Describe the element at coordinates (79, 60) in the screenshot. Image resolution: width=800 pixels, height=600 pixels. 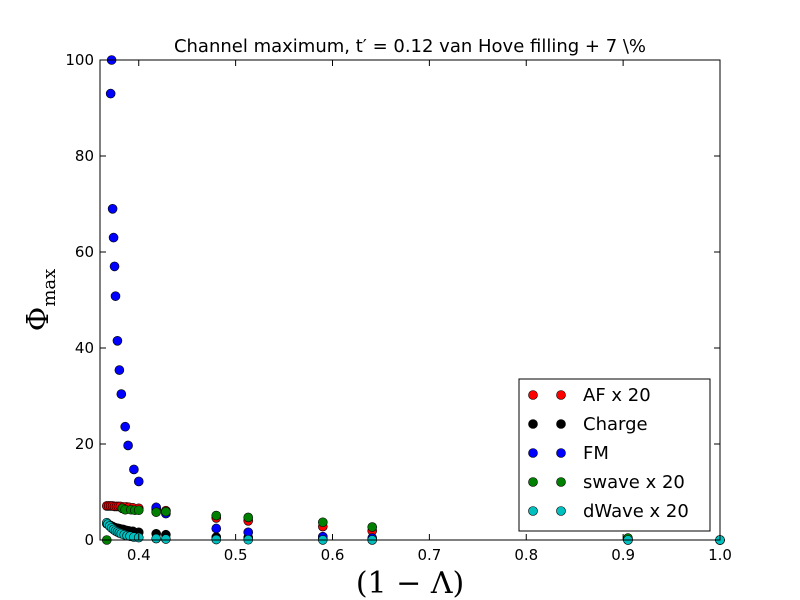
I see `y-tick-label: 100` at that location.